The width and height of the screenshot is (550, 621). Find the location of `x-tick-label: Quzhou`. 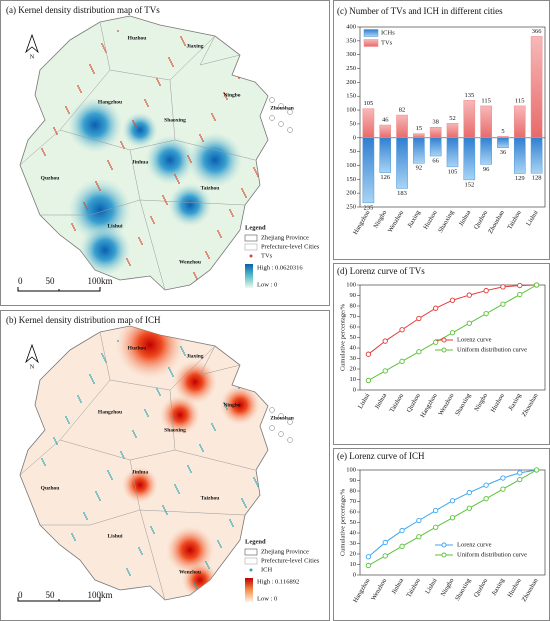

x-tick-label: Quzhou is located at coordinates (481, 588).